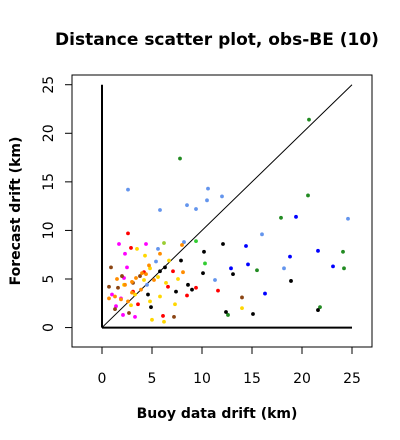  Describe the element at coordinates (229, 367) in the screenshot. I see `x-axis-ticks: 0 5 10 15 20 25` at that location.